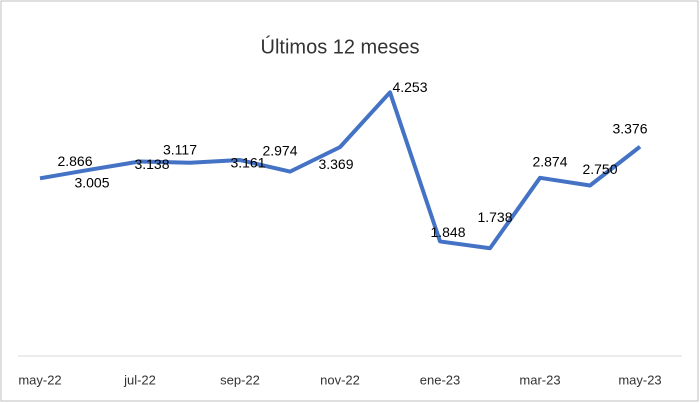 The image size is (700, 403). What do you see at coordinates (139, 379) in the screenshot?
I see `x-tick-label: jul-22` at bounding box center [139, 379].